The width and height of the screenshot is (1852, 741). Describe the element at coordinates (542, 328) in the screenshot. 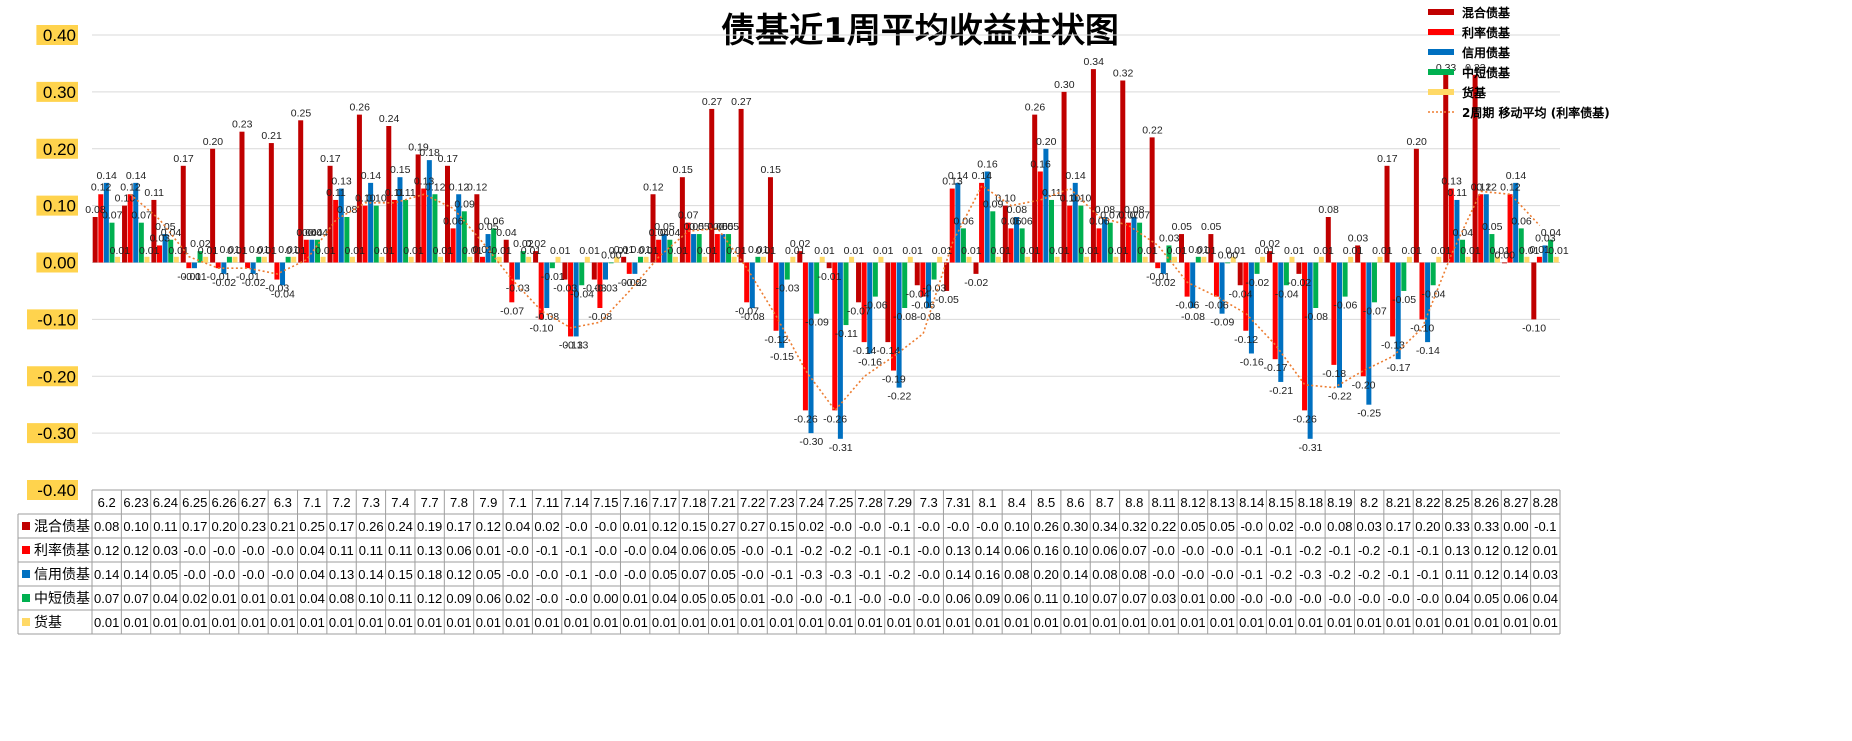

I see `data-label: -0.10` at that location.